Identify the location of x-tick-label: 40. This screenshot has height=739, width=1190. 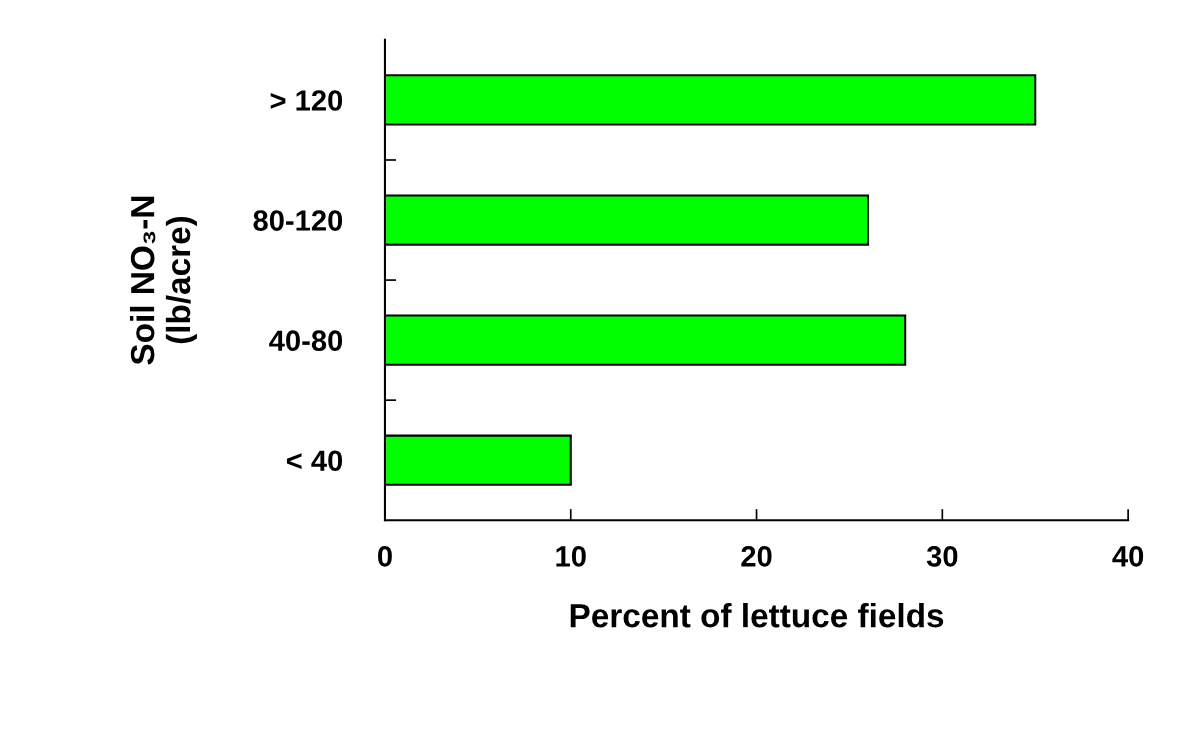
(1128, 556).